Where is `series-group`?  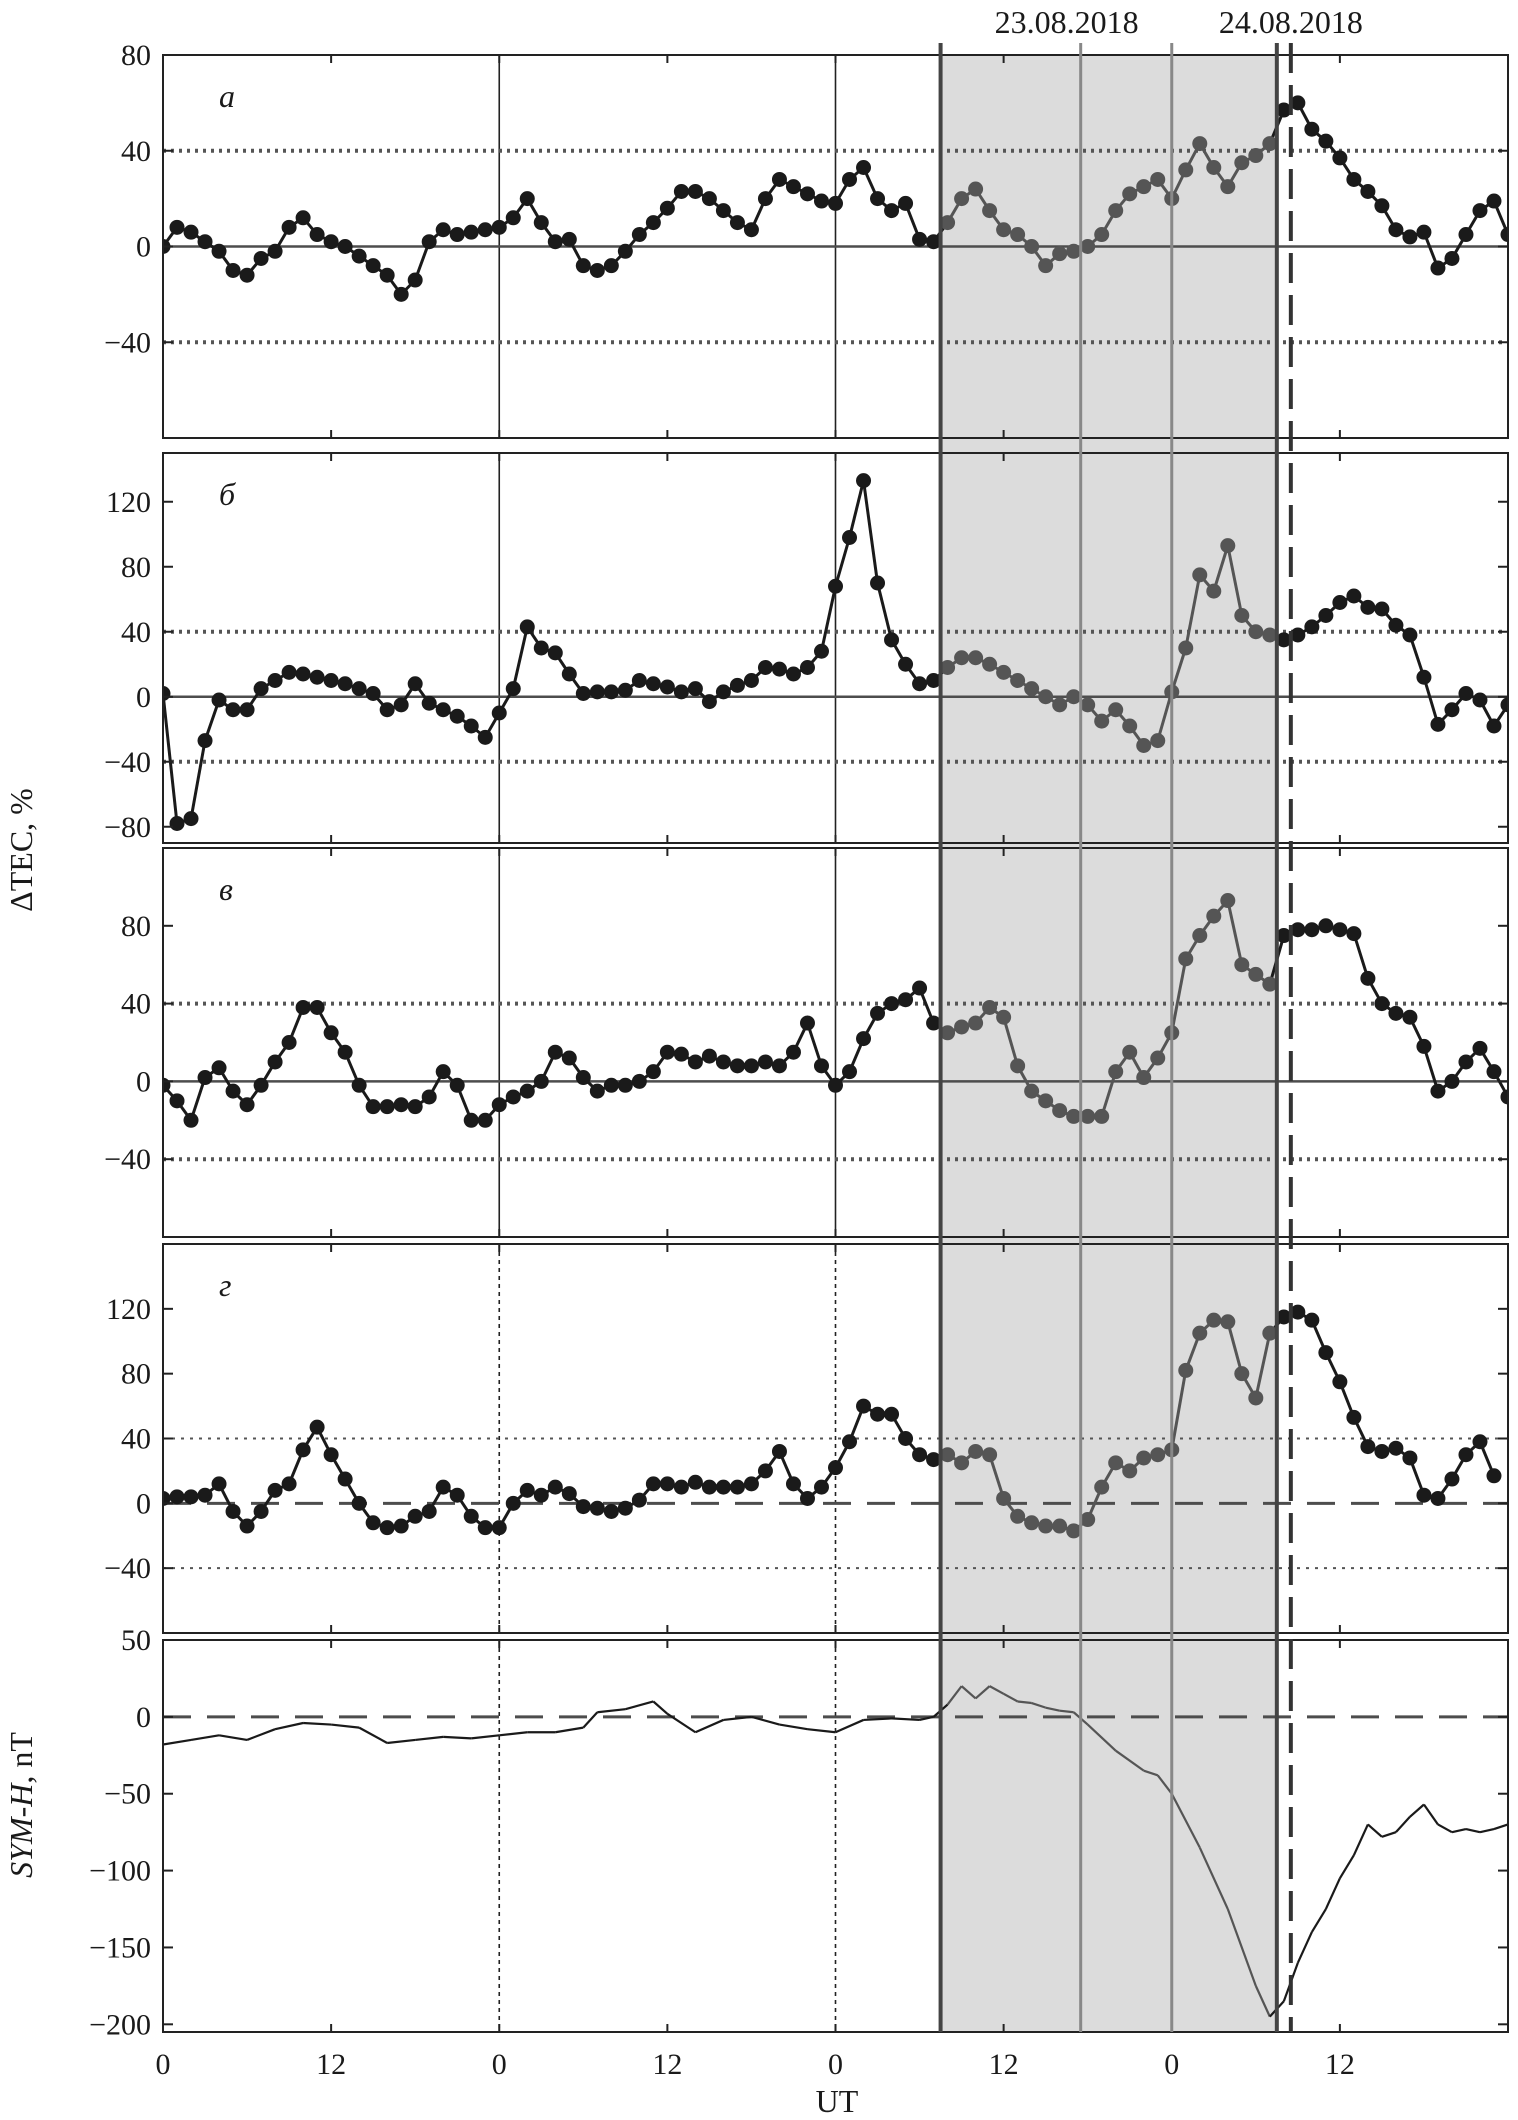 series-group is located at coordinates (835, 652).